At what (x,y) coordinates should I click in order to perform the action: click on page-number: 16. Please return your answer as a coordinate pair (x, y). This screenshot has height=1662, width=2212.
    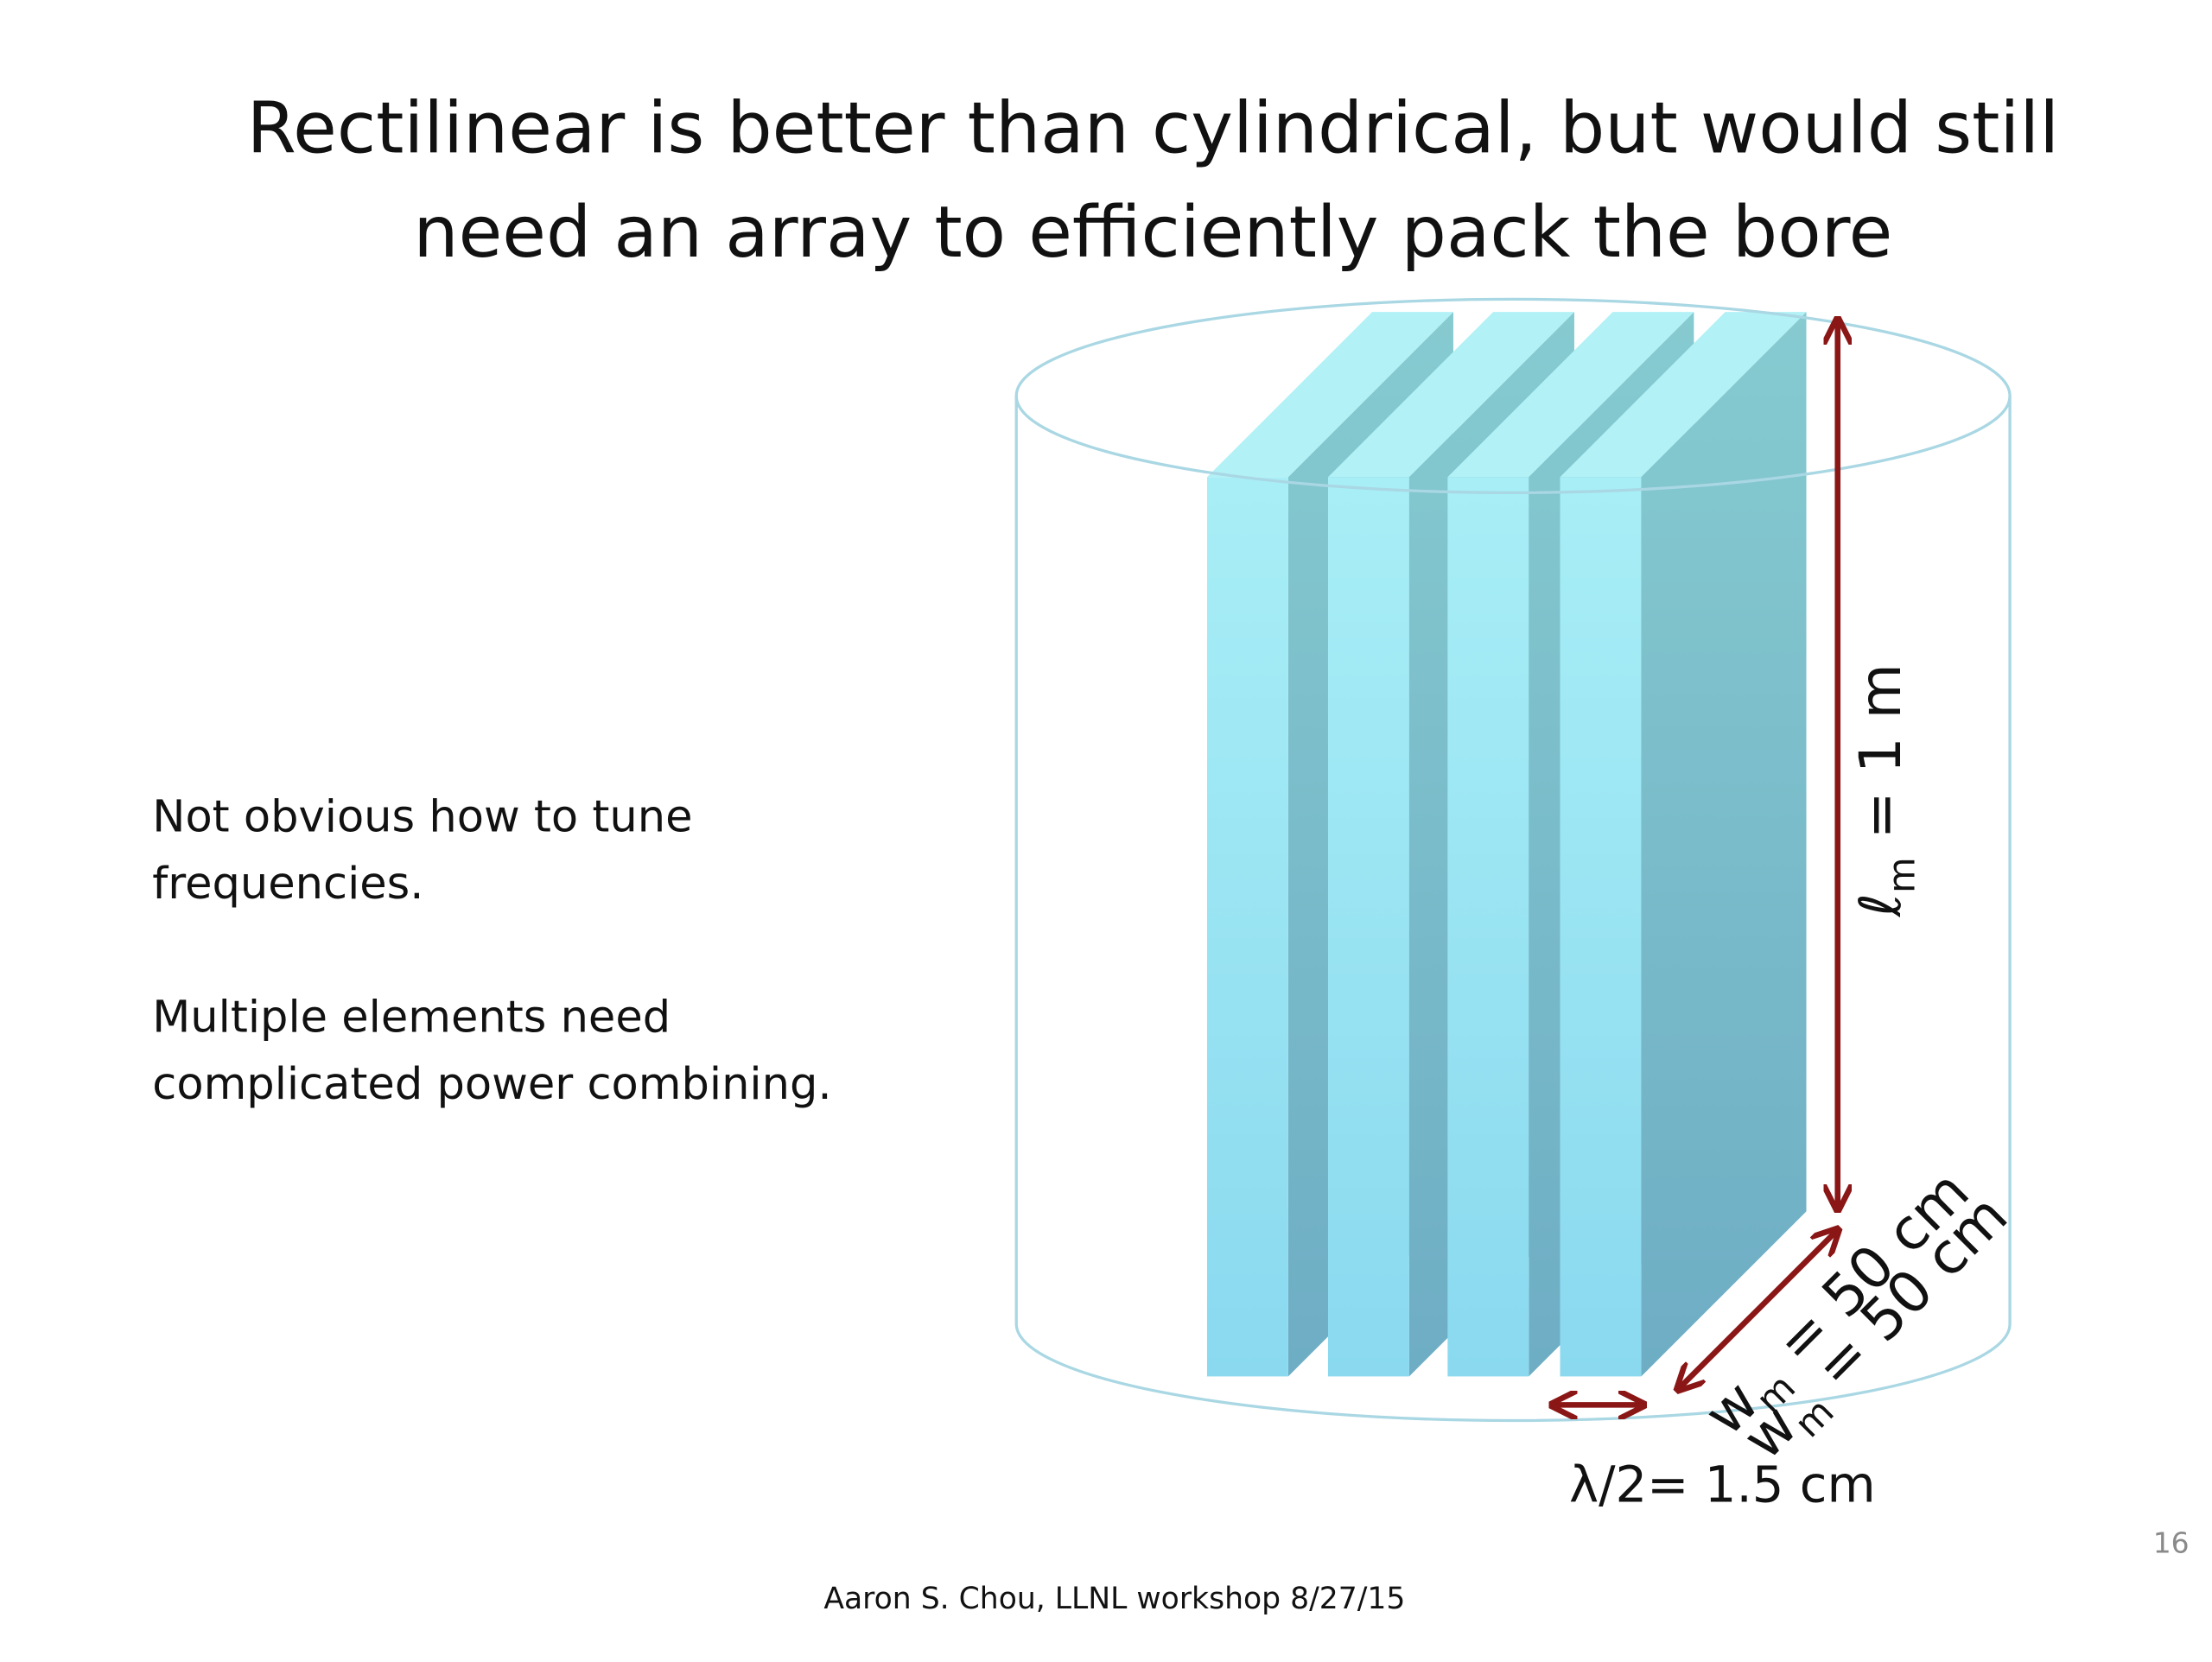
    Looking at the image, I should click on (2171, 1543).